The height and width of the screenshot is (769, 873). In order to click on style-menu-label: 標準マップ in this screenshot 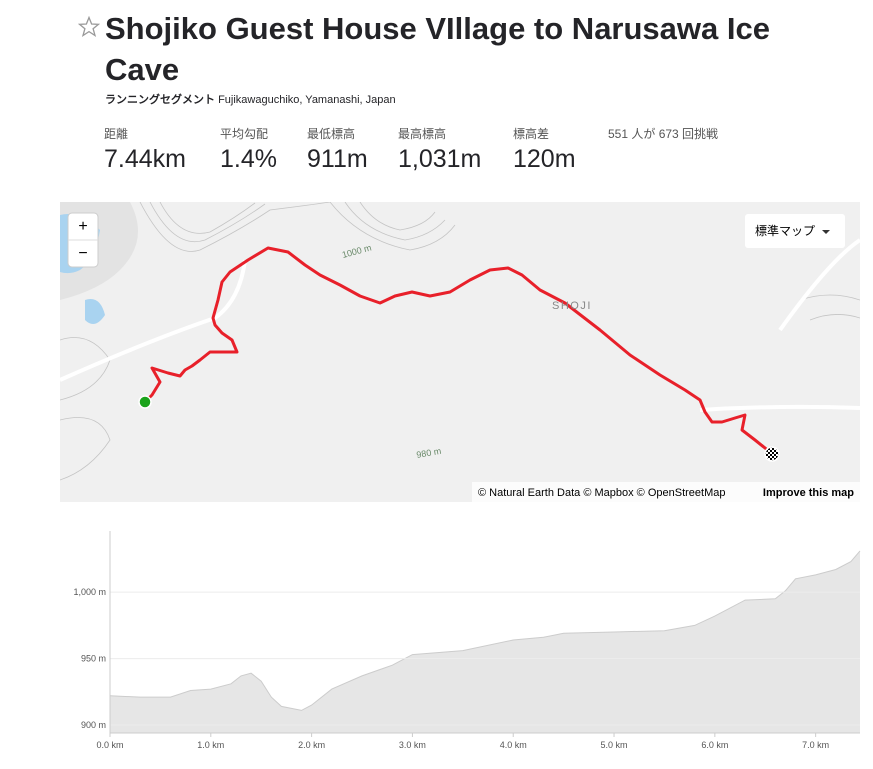, I will do `click(785, 230)`.